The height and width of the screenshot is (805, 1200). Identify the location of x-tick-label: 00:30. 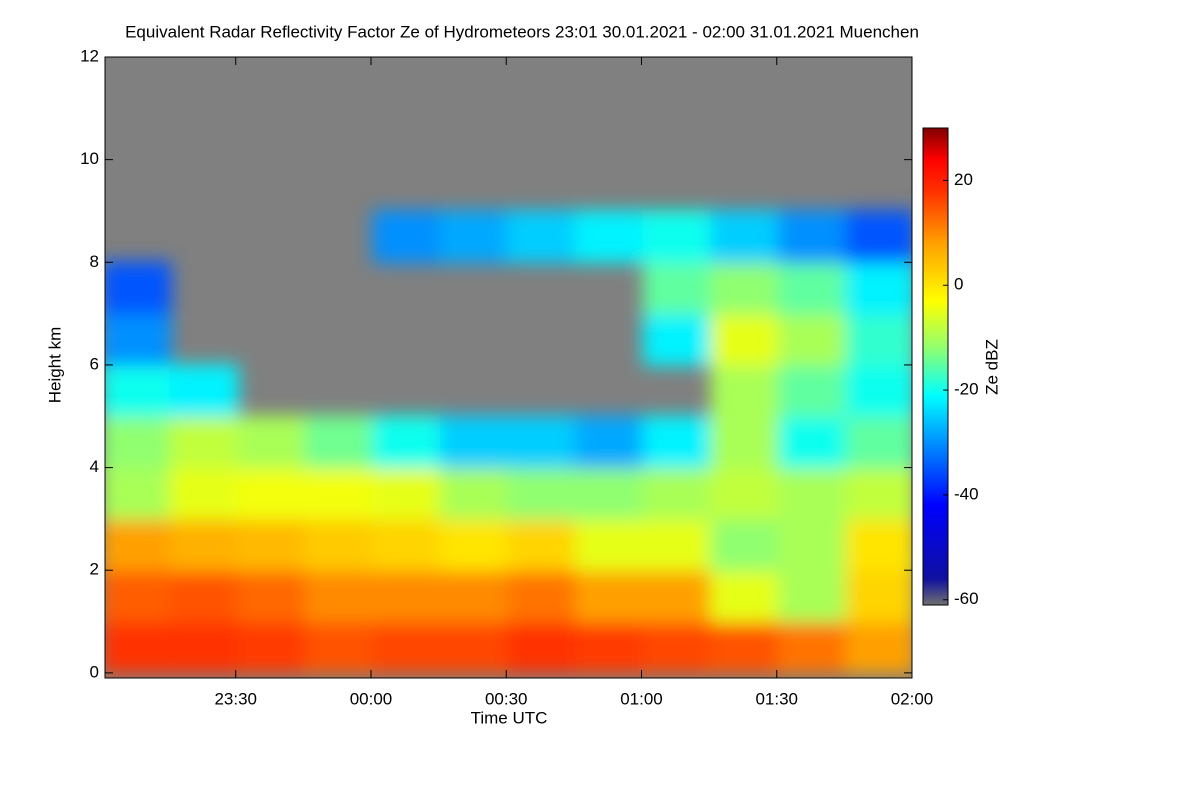
(506, 698).